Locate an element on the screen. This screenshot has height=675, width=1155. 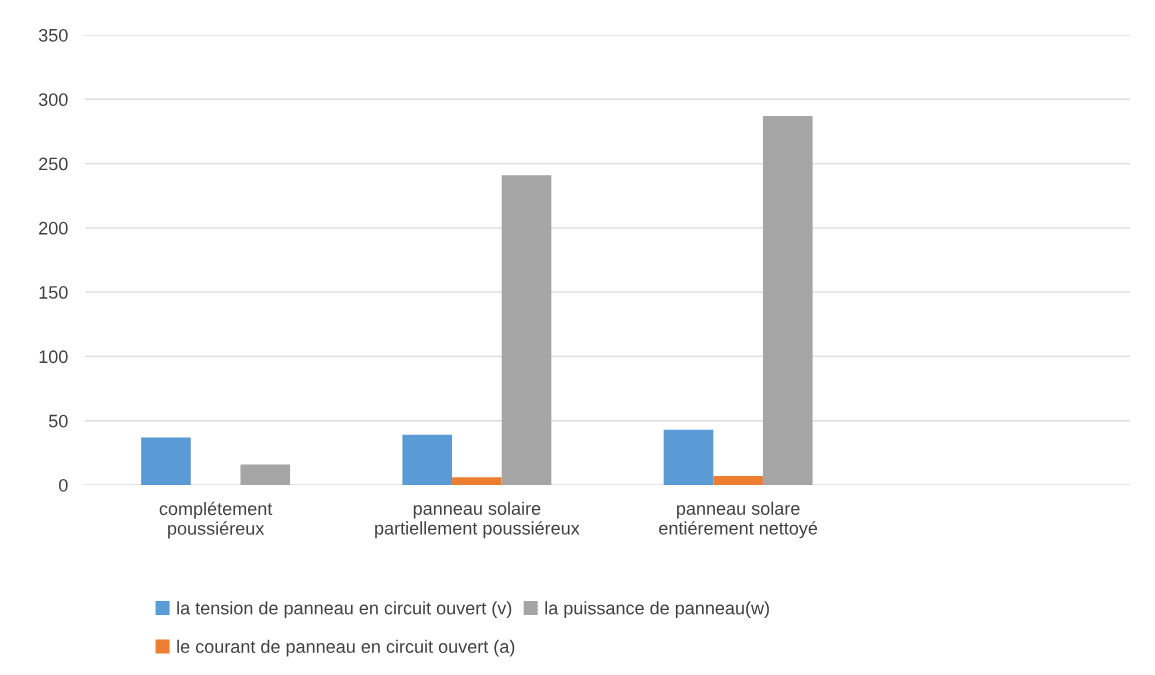
legend-label: la puissance de panneau(w) is located at coordinates (657, 610).